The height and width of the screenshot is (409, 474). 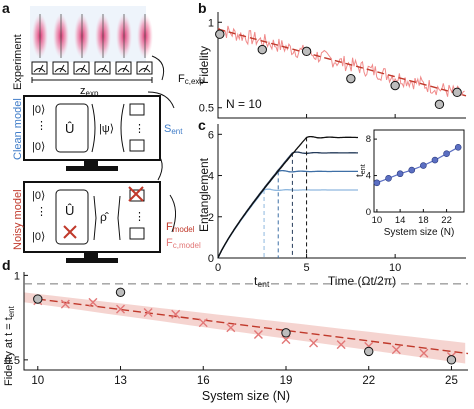 What do you see at coordinates (92, 68) in the screenshot?
I see `measurement-meters` at bounding box center [92, 68].